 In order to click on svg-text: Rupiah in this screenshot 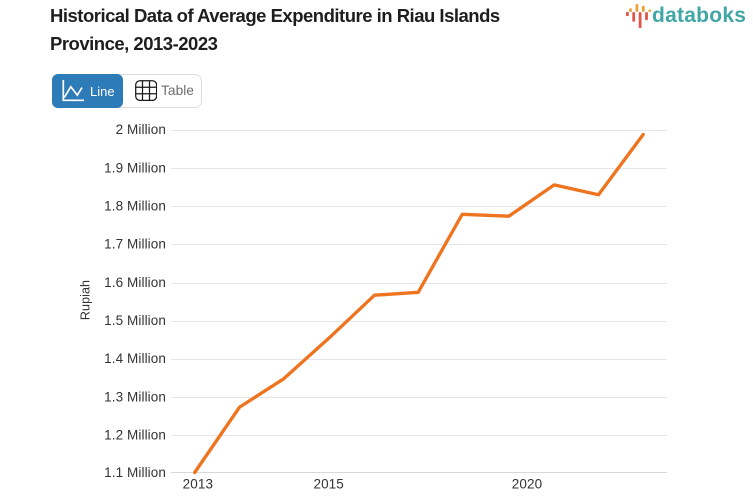, I will do `click(86, 300)`.